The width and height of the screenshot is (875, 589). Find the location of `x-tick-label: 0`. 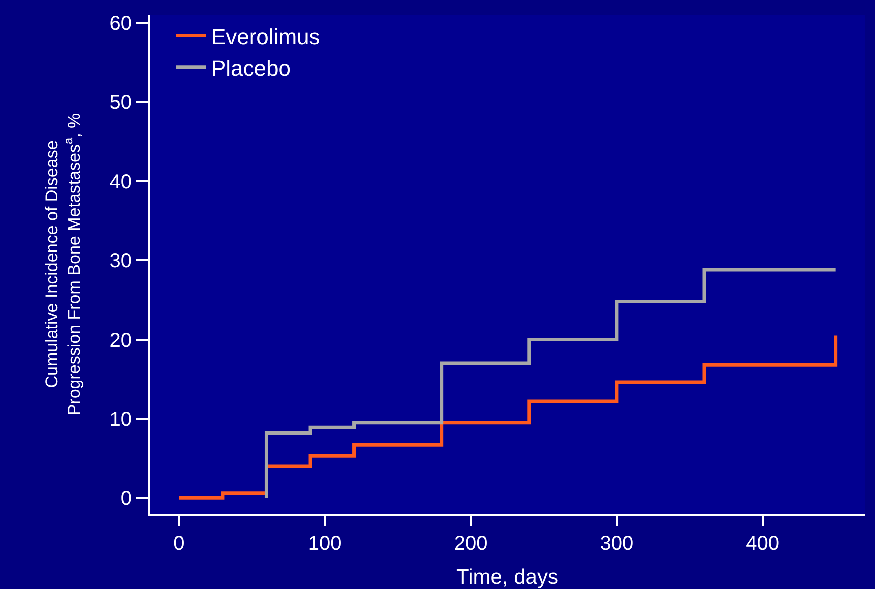

x-tick-label: 0 is located at coordinates (179, 544).